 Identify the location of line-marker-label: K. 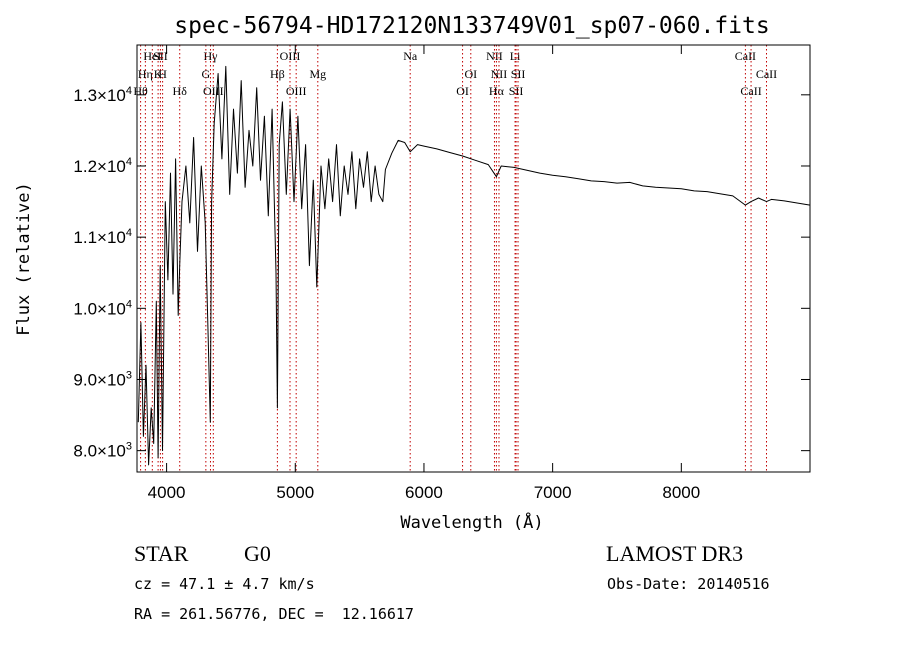
(158, 74).